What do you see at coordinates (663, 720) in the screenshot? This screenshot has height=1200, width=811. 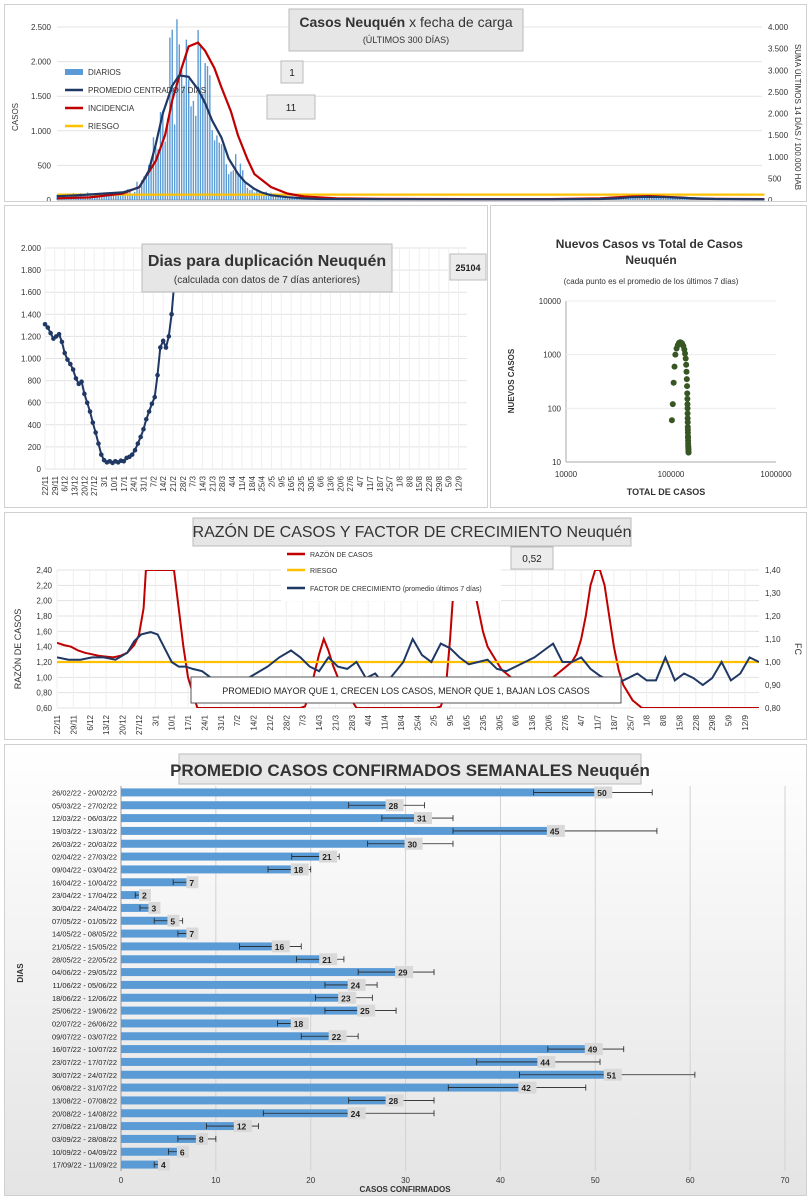 I see `x-tick-label: 8/8` at bounding box center [663, 720].